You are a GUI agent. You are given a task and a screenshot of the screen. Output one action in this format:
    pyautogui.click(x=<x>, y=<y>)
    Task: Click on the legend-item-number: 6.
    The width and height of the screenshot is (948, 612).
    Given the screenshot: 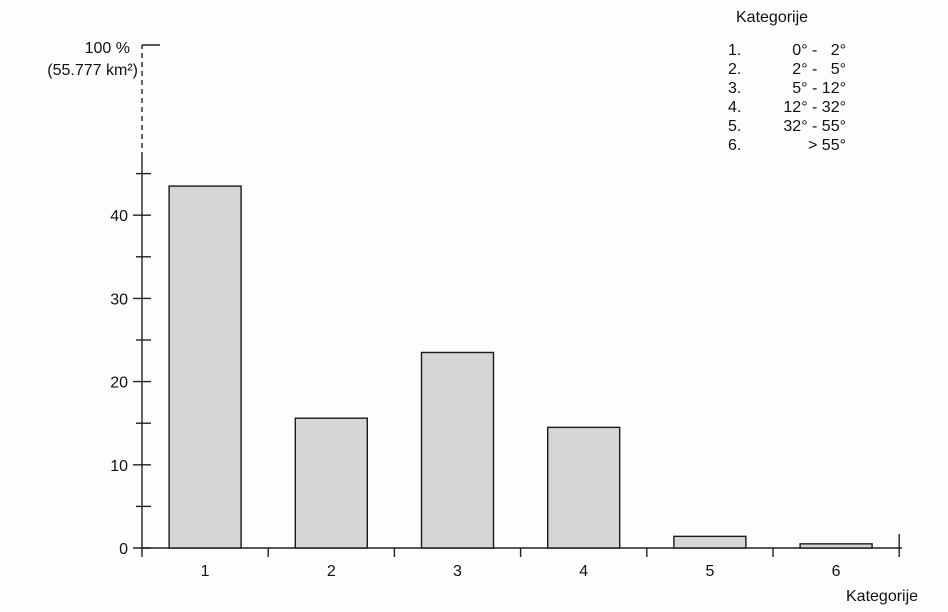 What is the action you would take?
    pyautogui.click(x=741, y=145)
    